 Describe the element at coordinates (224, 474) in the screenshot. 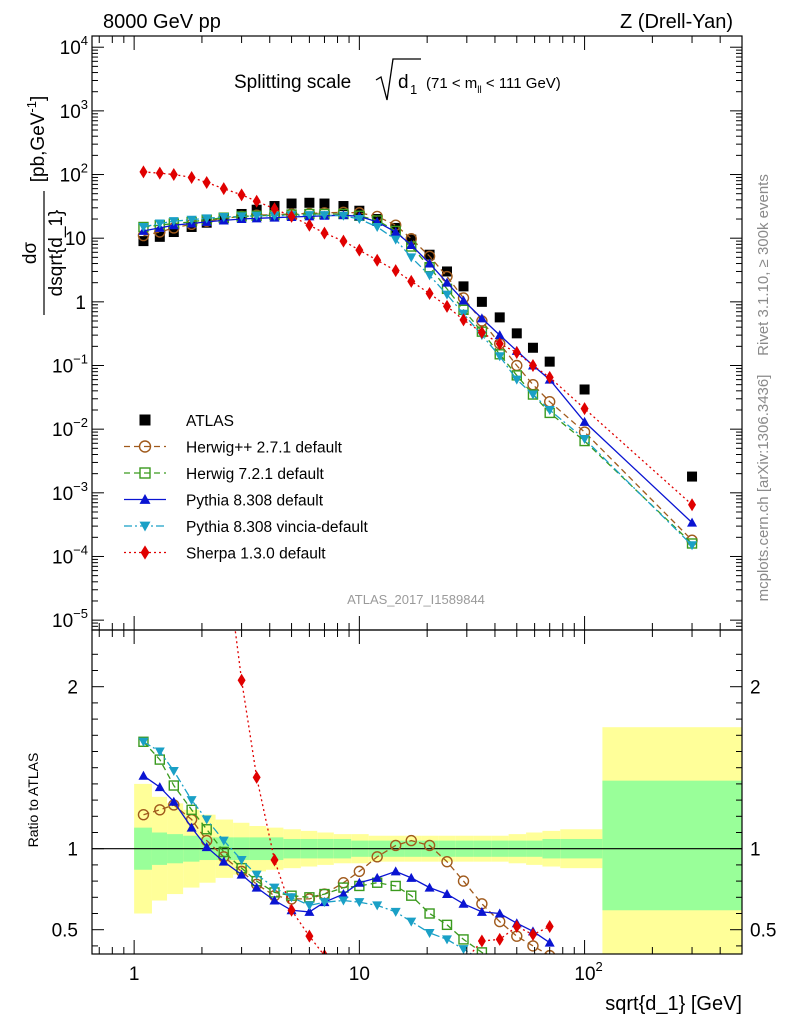

I see `legend-item-herwig-7-2-1-default: Herwig 7.2.1 default` at that location.